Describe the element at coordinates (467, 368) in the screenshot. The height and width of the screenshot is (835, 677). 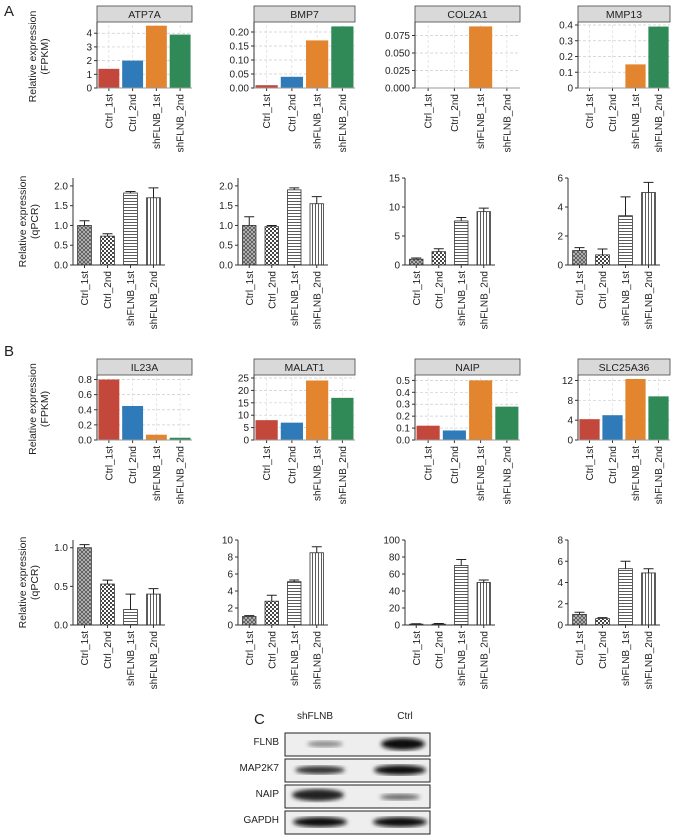
I see `chart-title: NAIP` at that location.